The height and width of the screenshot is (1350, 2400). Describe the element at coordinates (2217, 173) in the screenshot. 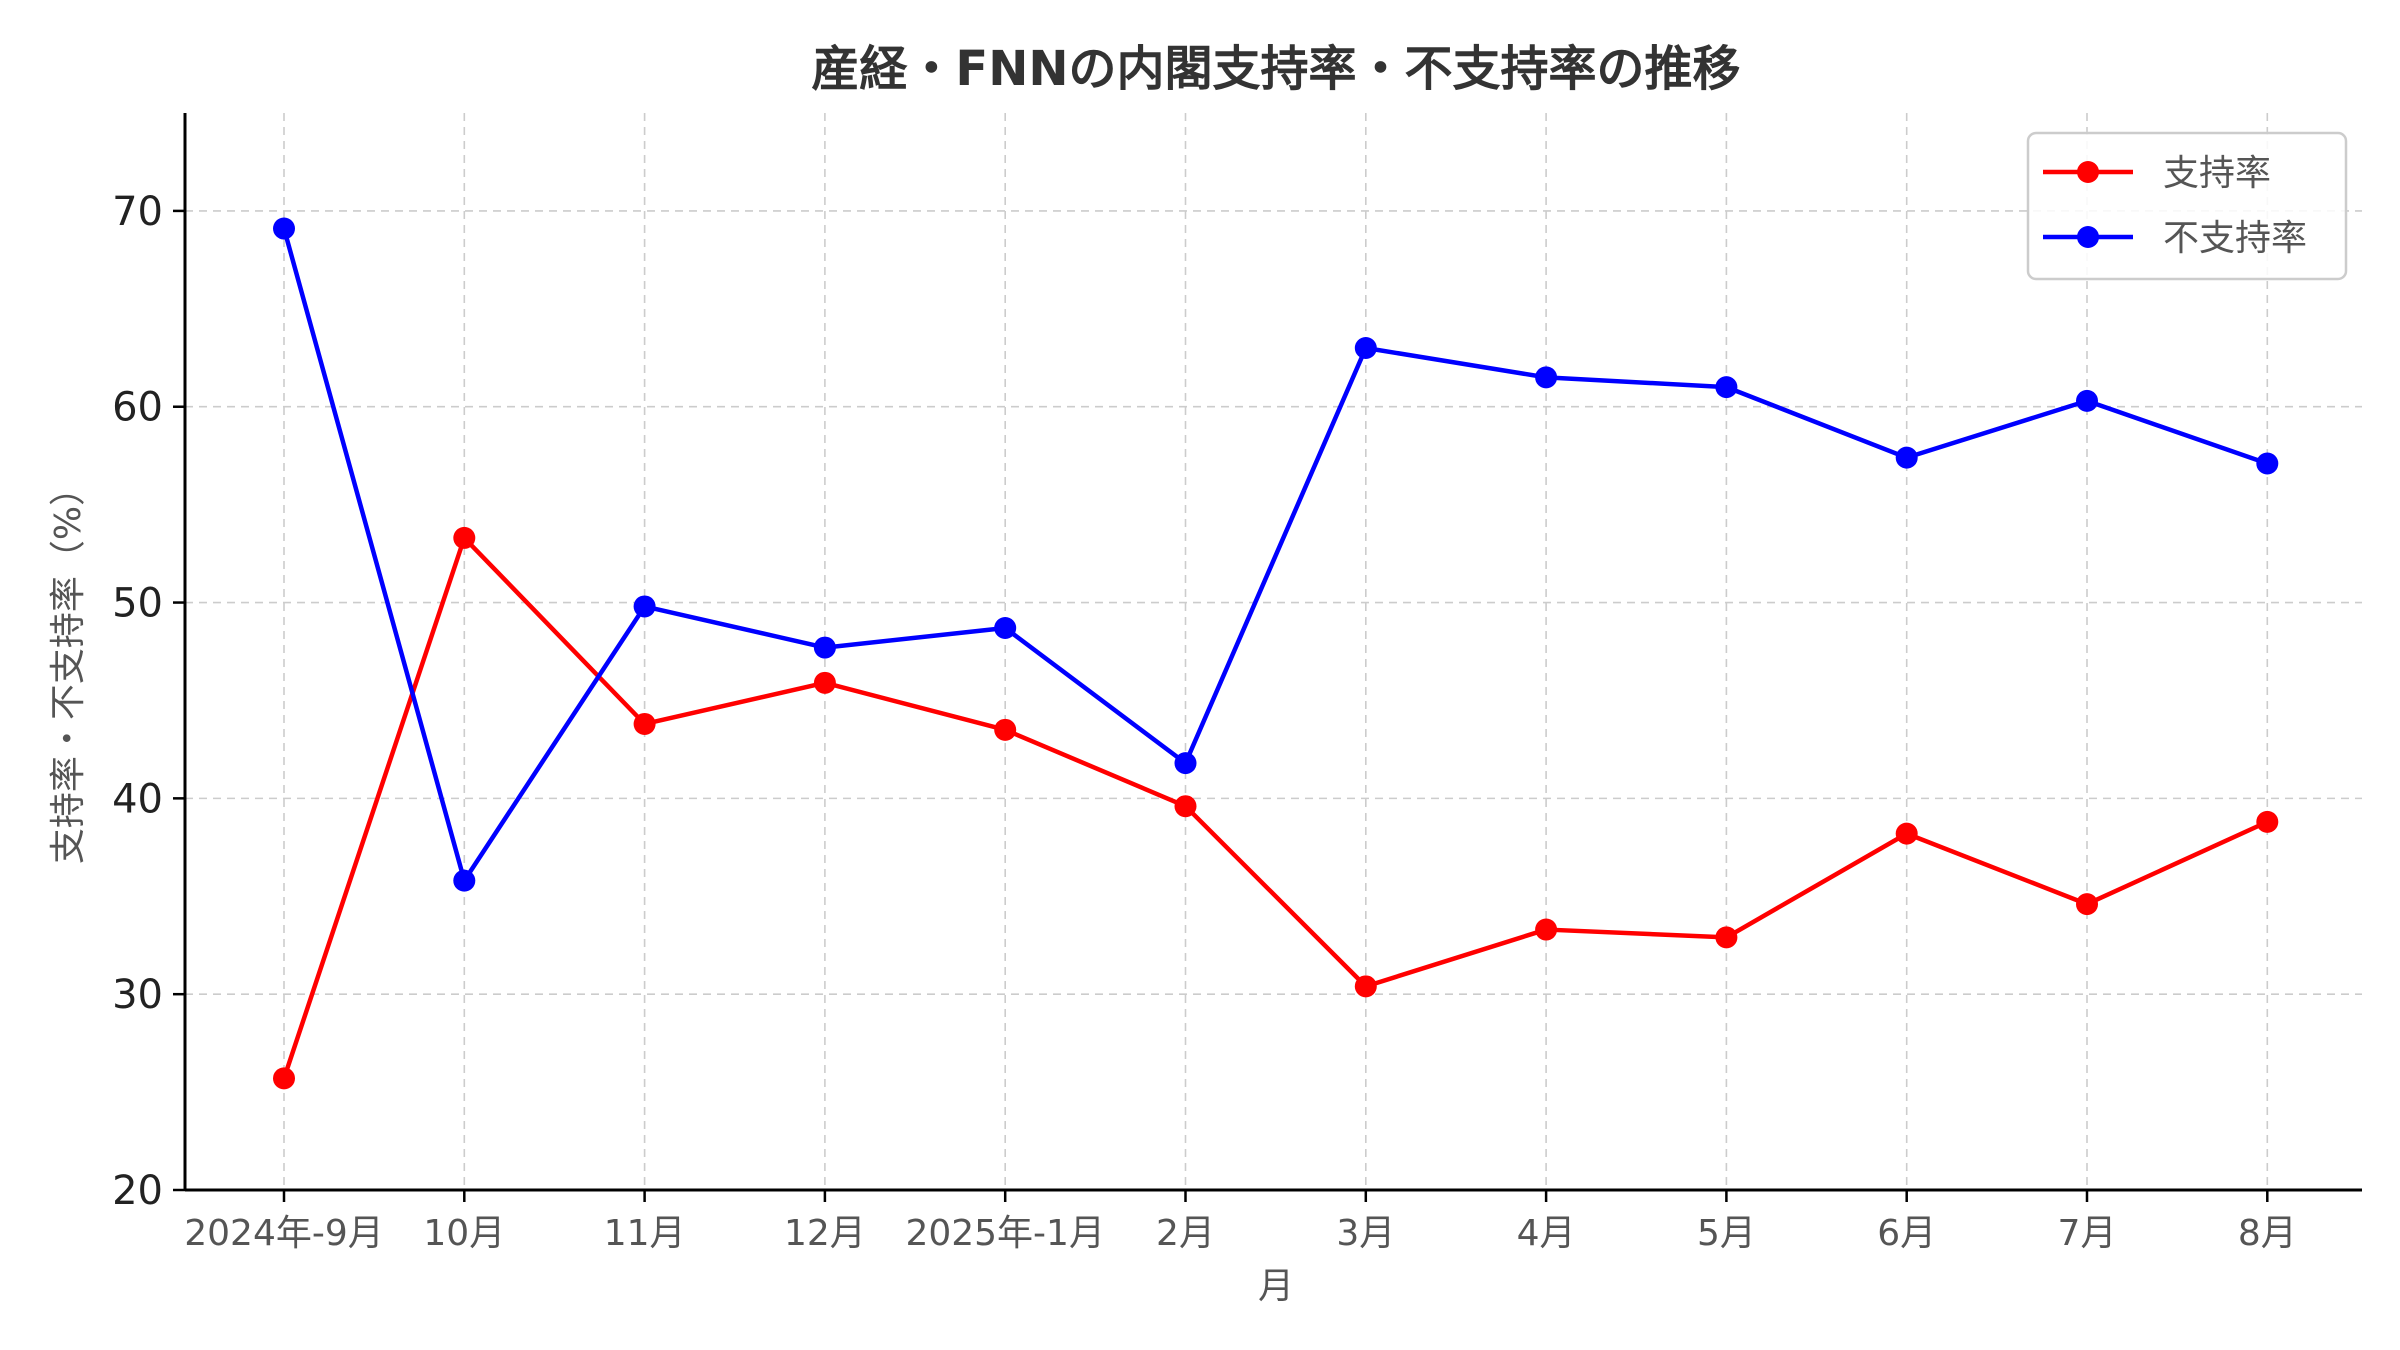

I see `legend-label: 支持率` at that location.